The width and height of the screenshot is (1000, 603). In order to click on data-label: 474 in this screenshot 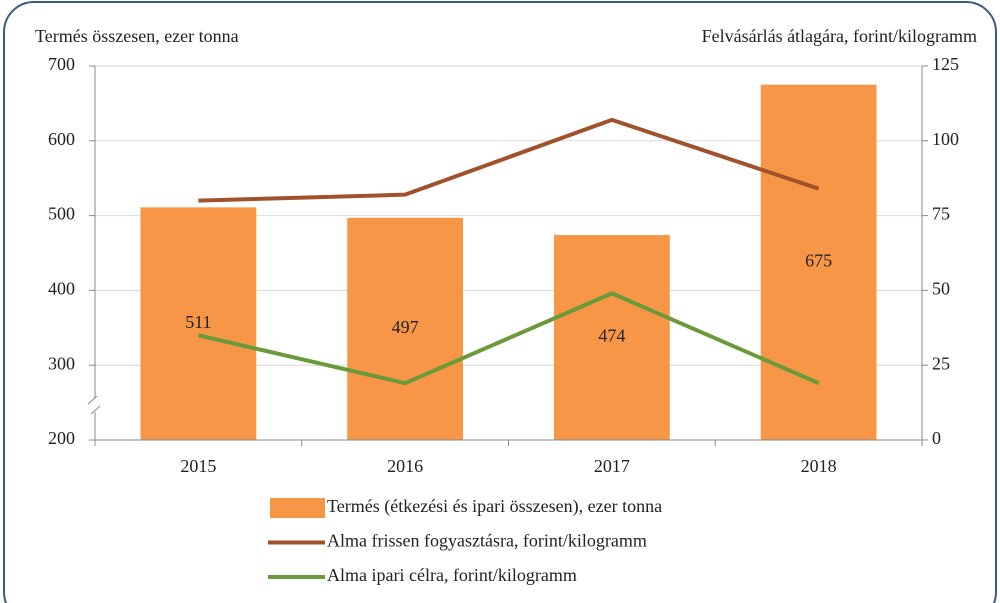, I will do `click(611, 336)`.